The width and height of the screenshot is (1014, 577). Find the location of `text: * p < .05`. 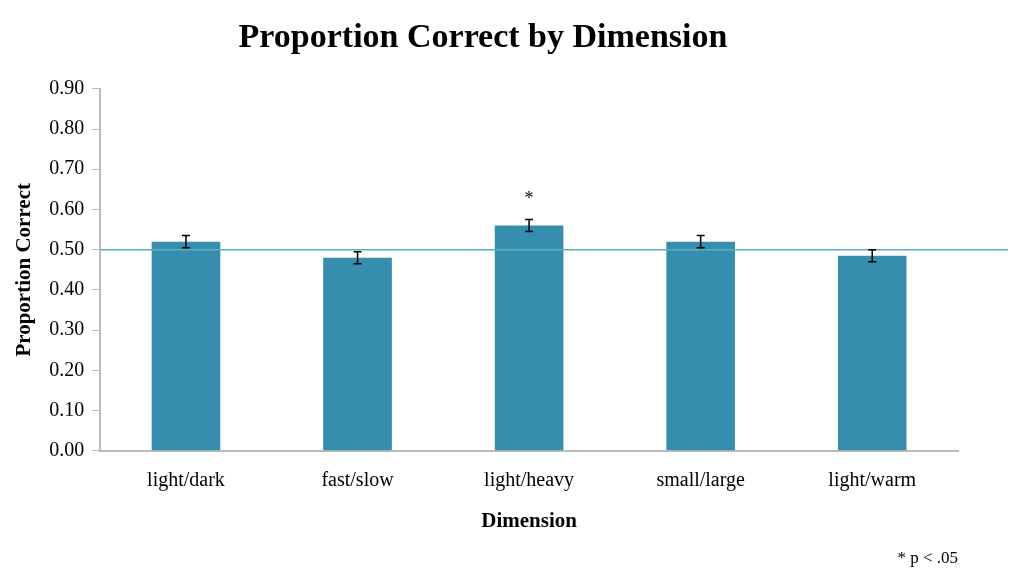

text: * p < .05 is located at coordinates (927, 558).